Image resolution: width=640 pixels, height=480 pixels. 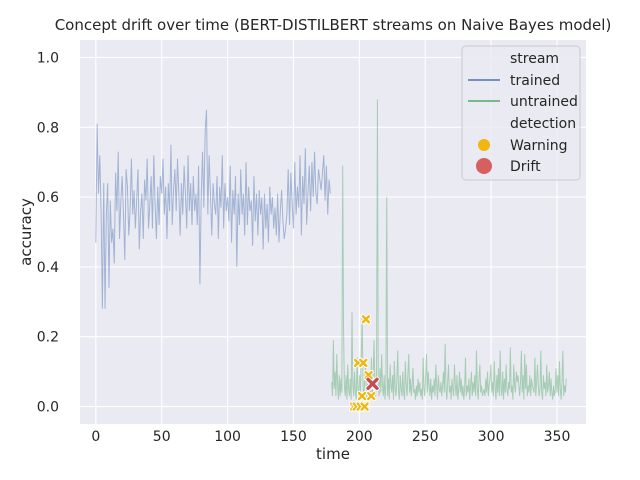 What do you see at coordinates (48, 128) in the screenshot?
I see `y-tick-label: 0.8` at bounding box center [48, 128].